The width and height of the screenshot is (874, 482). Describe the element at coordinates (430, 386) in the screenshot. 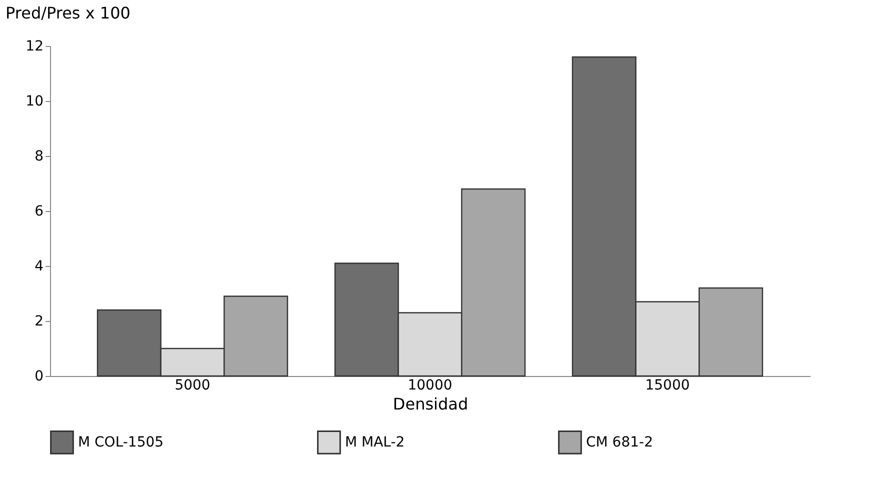

I see `x-tick-label: 10000` at that location.